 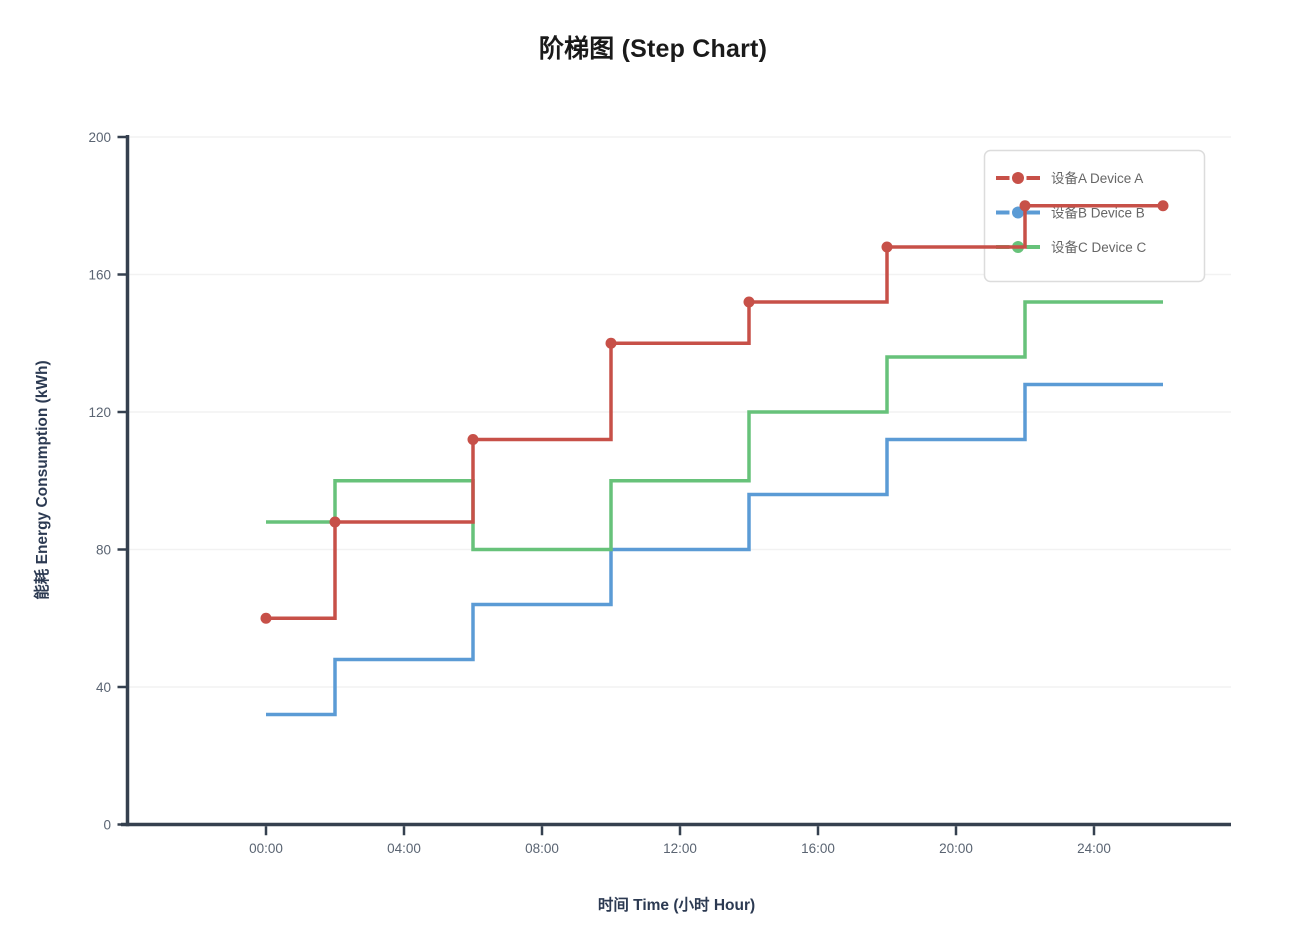 I want to click on y-tick-label: 0, so click(x=107, y=824).